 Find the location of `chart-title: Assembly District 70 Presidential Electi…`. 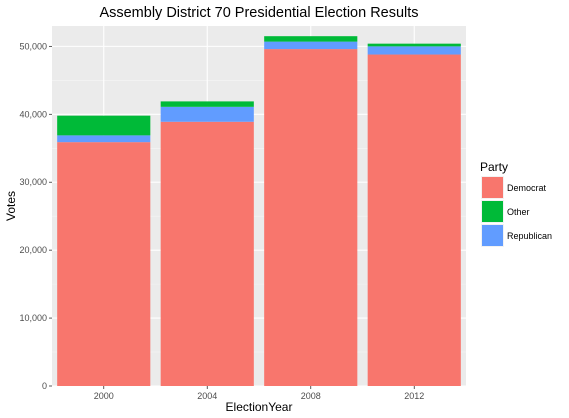

chart-title: Assembly District 70 Presidential Electi… is located at coordinates (258, 13).